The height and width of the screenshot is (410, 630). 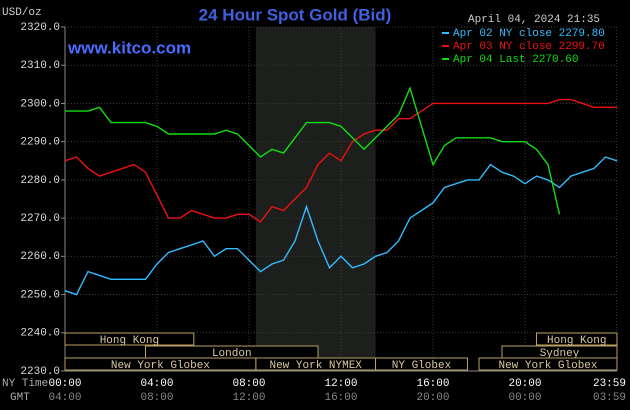 I want to click on y-tick-label: 2240.0, so click(x=40, y=334).